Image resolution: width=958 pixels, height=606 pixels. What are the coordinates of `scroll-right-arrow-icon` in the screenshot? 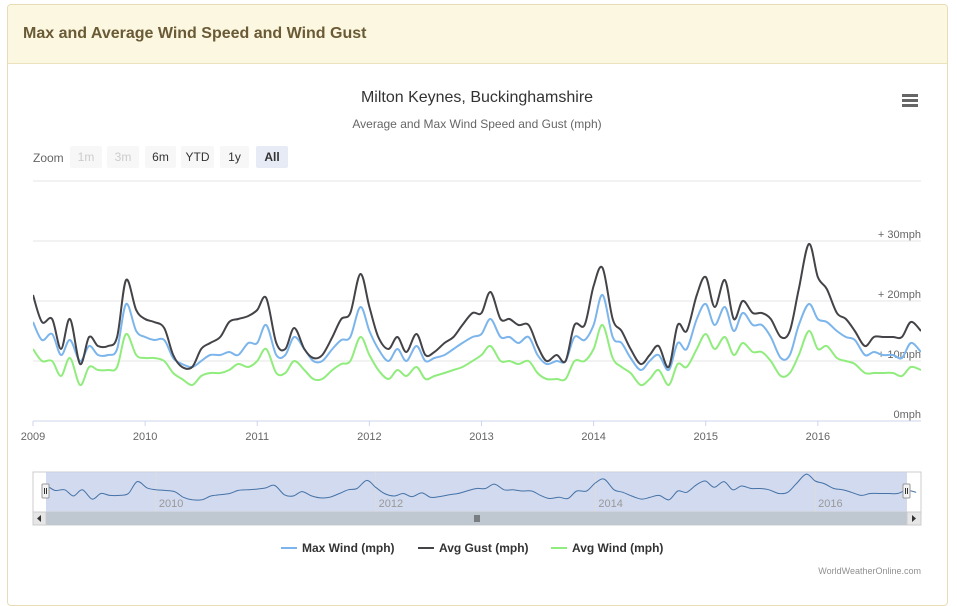 It's located at (914, 518).